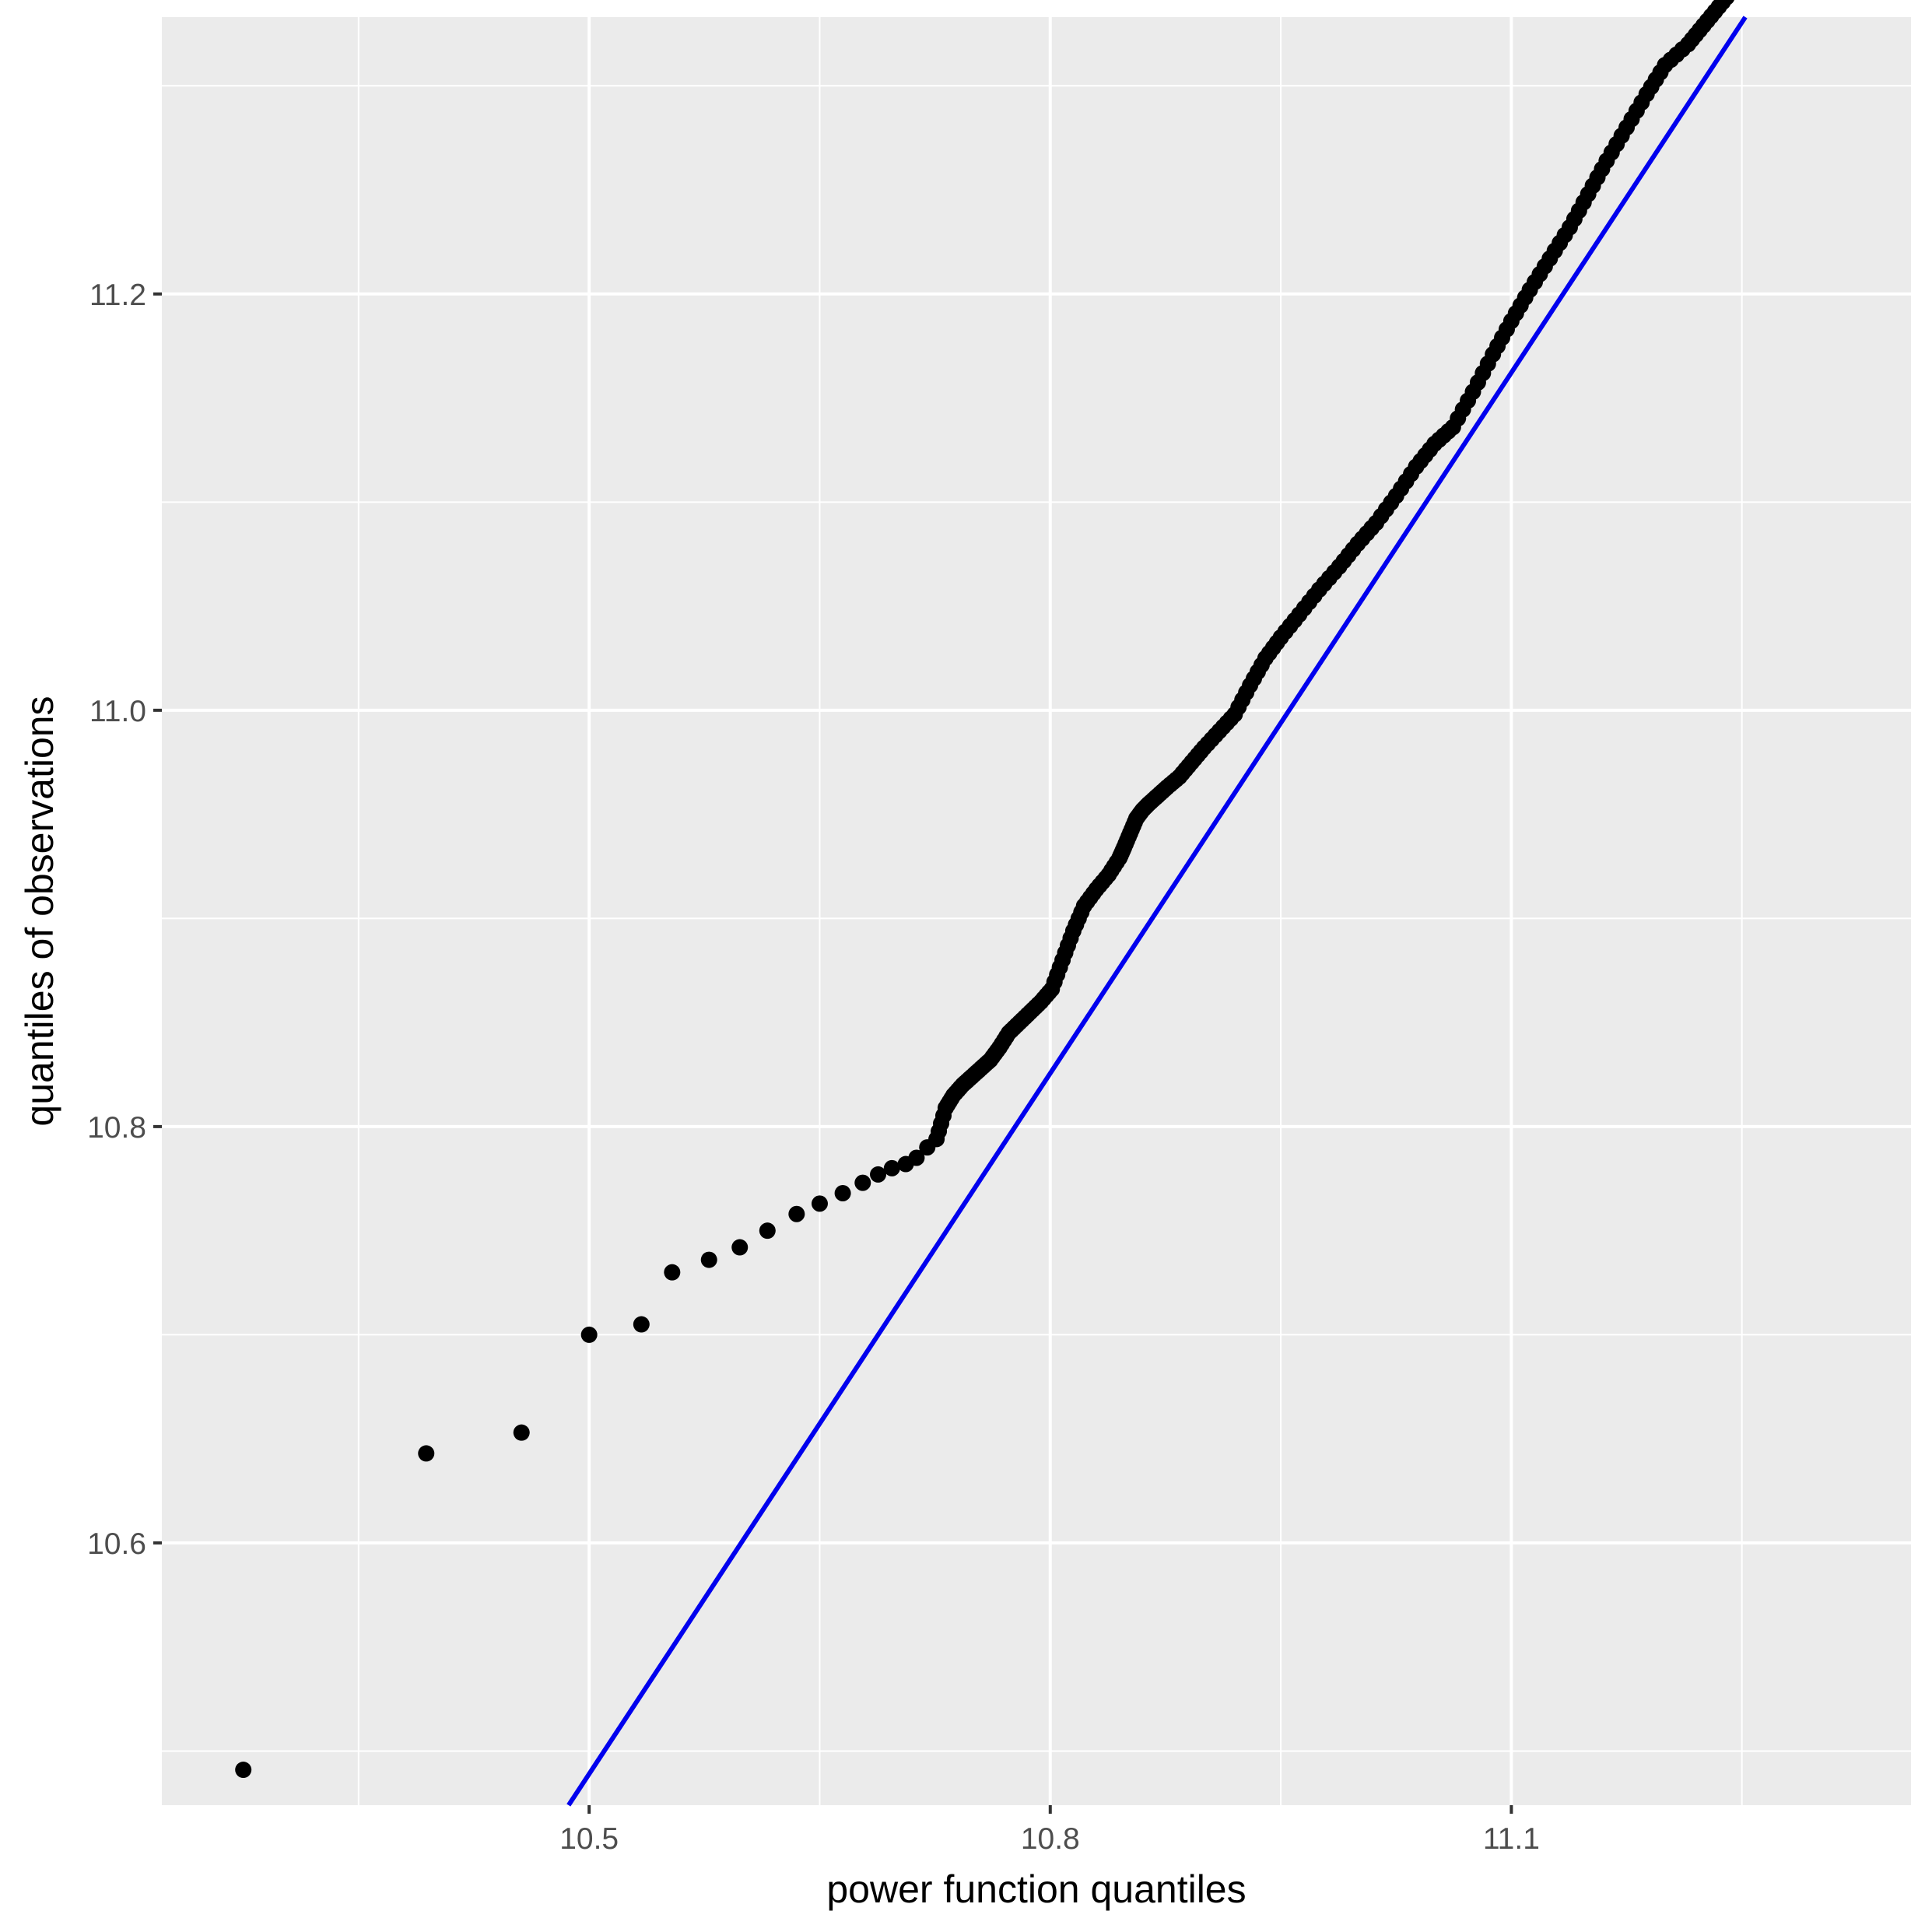  Describe the element at coordinates (117, 295) in the screenshot. I see `y-tick-label: 11.2` at that location.